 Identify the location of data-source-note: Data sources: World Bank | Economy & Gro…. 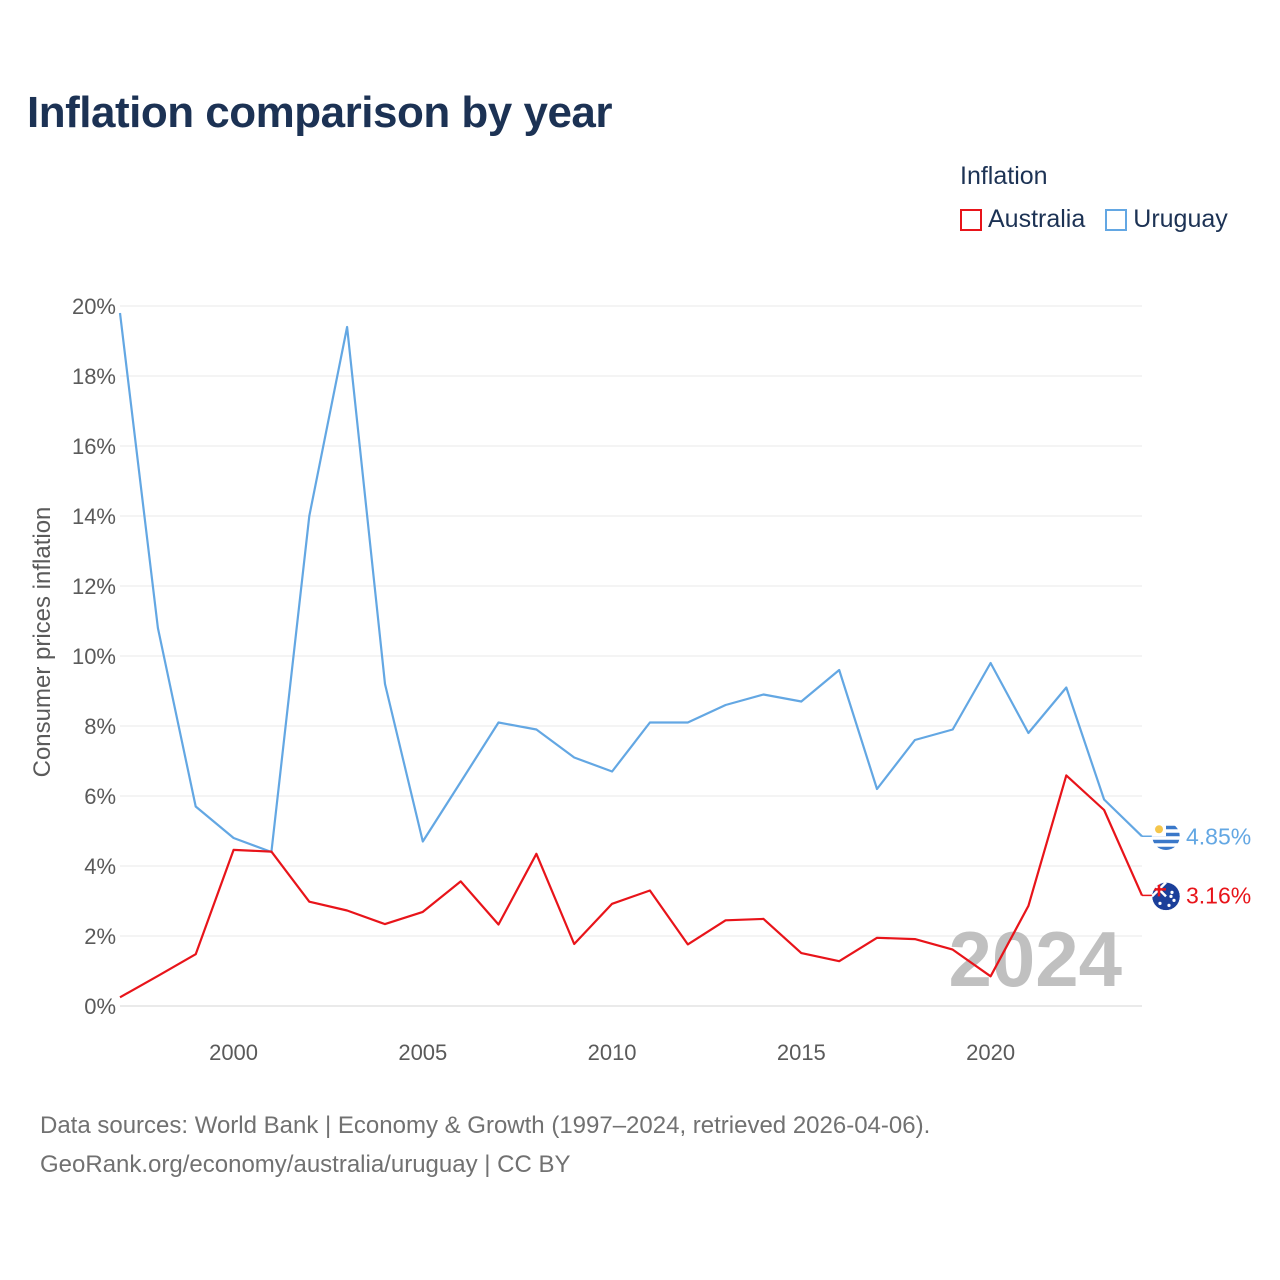
(485, 1145).